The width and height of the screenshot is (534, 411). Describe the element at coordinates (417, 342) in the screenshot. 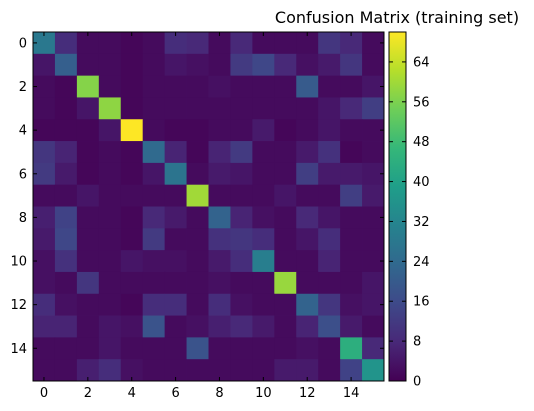

I see `colorbar-tick-label: 8` at that location.